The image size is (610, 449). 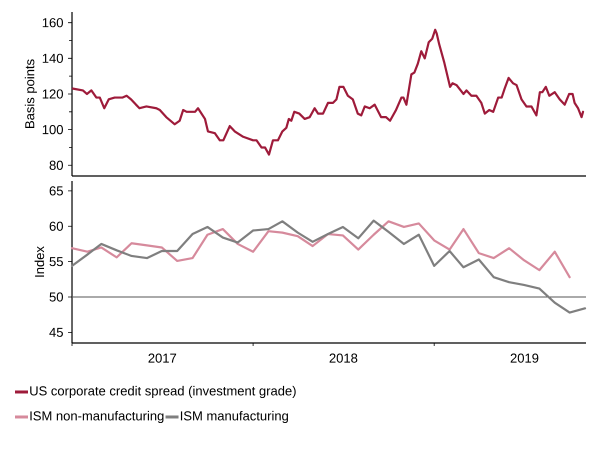 I want to click on legend-label: ISM non-manufacturing, so click(x=97, y=417).